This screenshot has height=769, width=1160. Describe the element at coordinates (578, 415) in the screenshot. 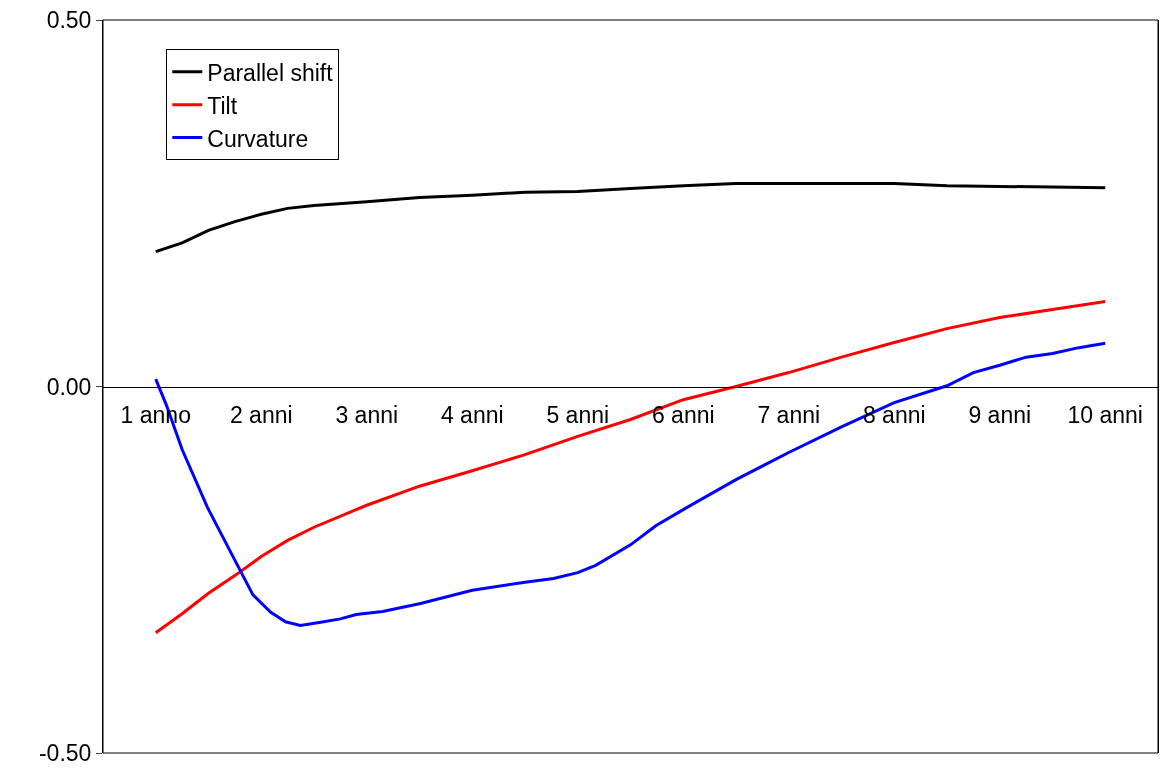

I see `x-tick-label: 5 anni` at that location.